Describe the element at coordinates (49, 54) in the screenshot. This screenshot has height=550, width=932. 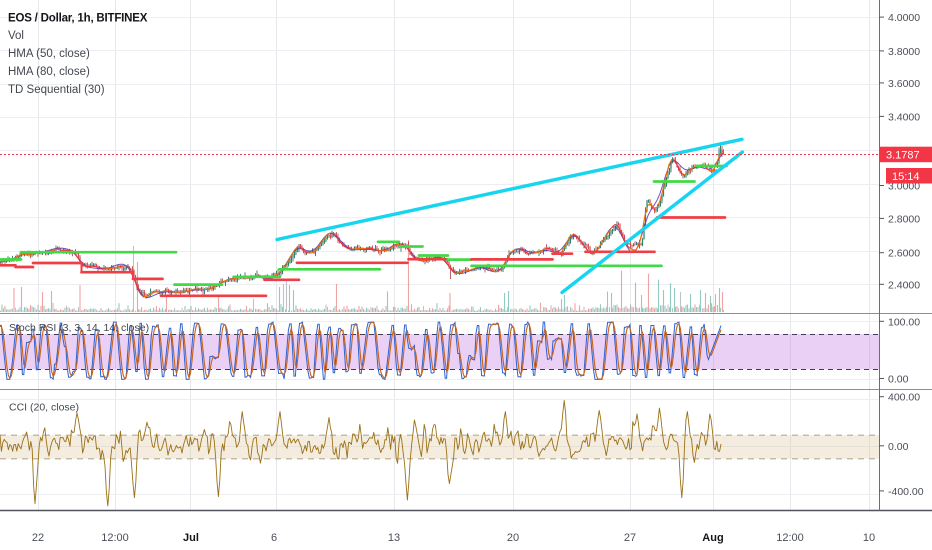
I see `svg-text: HMA (50, close)` at that location.